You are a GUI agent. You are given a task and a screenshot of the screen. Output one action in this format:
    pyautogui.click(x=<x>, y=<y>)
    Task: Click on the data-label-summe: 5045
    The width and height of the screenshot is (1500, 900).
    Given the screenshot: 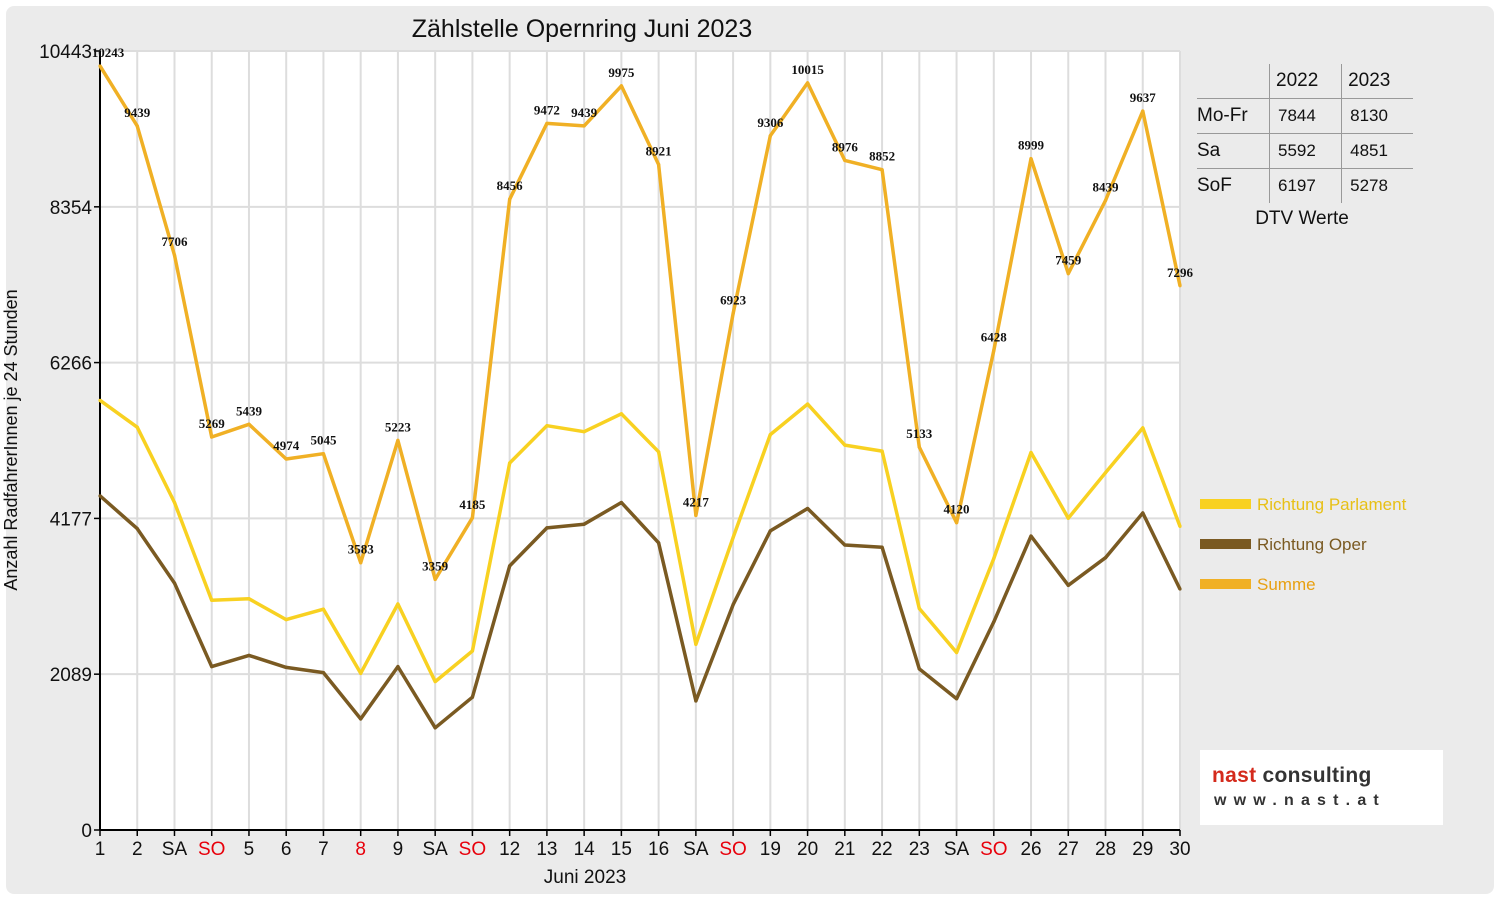 What is the action you would take?
    pyautogui.click(x=323, y=440)
    